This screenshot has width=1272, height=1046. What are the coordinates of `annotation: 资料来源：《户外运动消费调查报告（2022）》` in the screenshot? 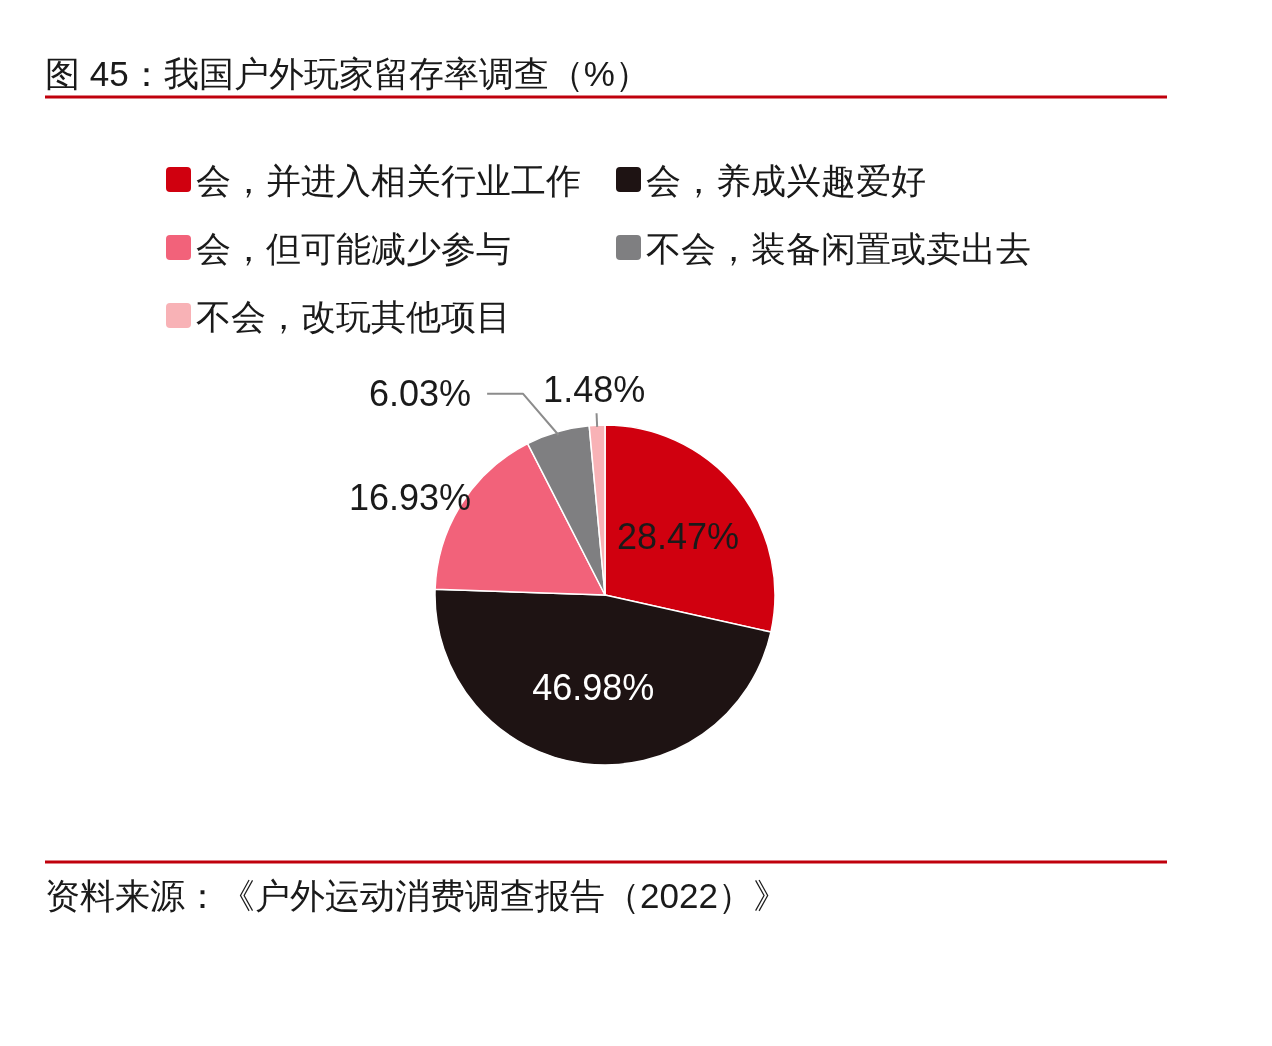 It's located at (416, 895).